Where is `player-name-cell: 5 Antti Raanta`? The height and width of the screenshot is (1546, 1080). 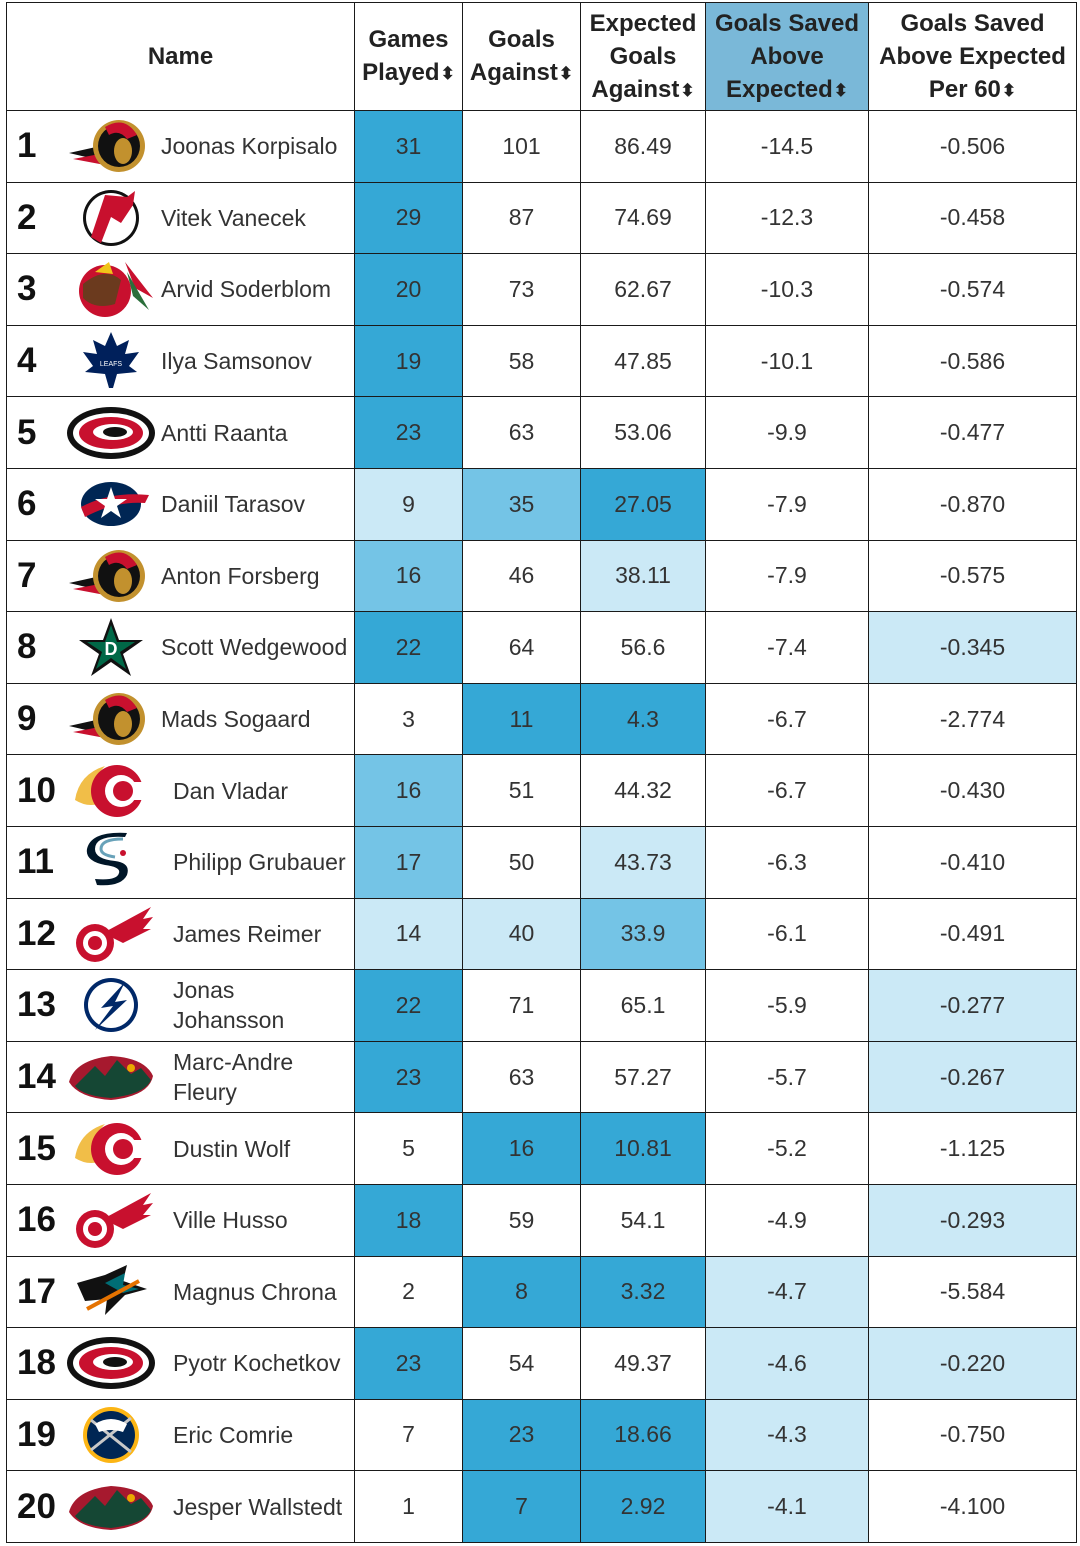 player-name-cell: 5 Antti Raanta is located at coordinates (180, 432).